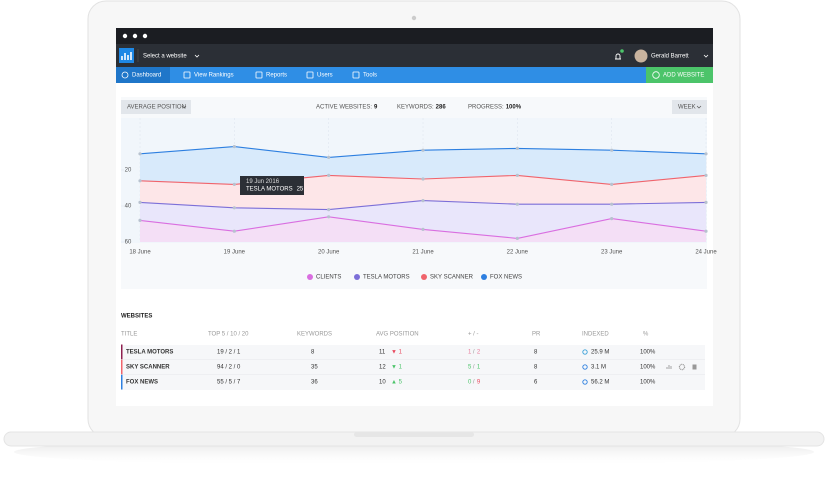 This screenshot has width=828, height=487. Describe the element at coordinates (595, 335) in the screenshot. I see `column-header: INDEXED` at that location.